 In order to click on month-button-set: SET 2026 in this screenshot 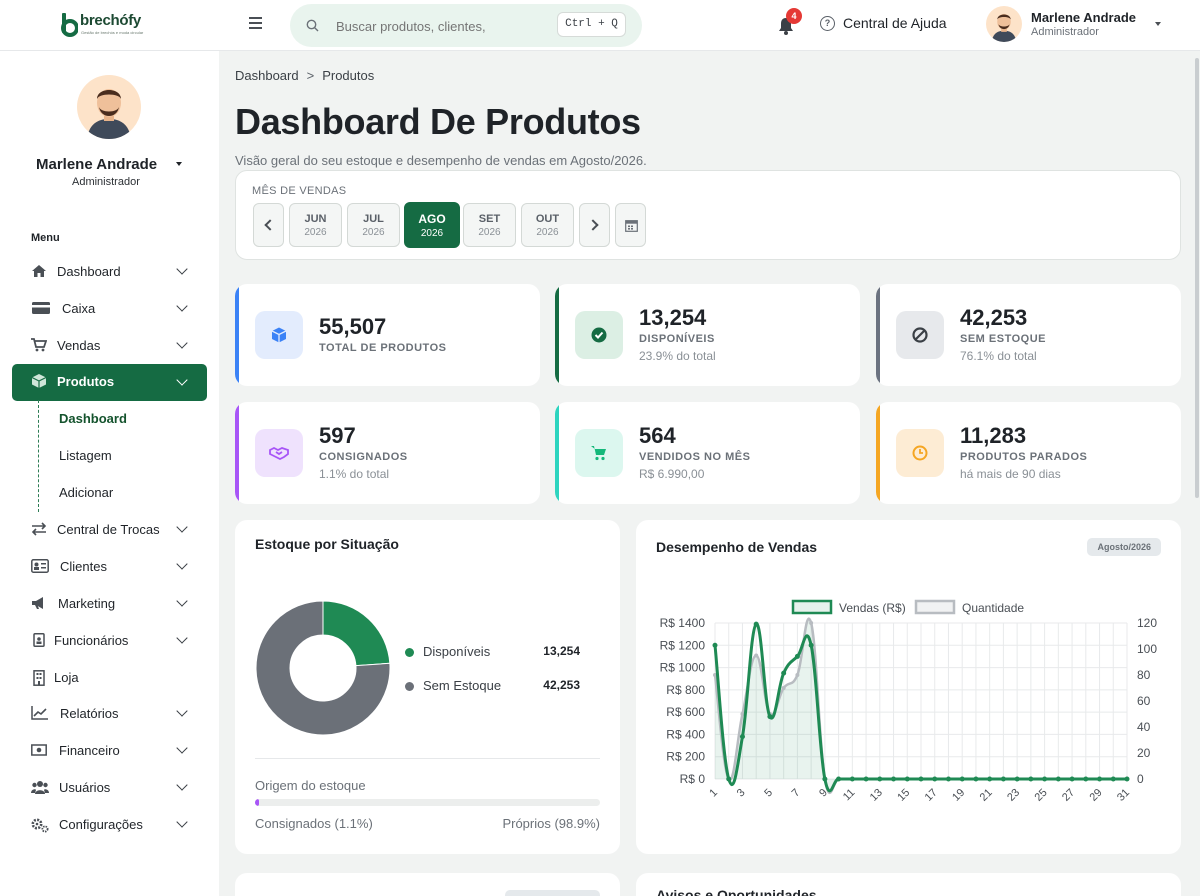, I will do `click(489, 225)`.